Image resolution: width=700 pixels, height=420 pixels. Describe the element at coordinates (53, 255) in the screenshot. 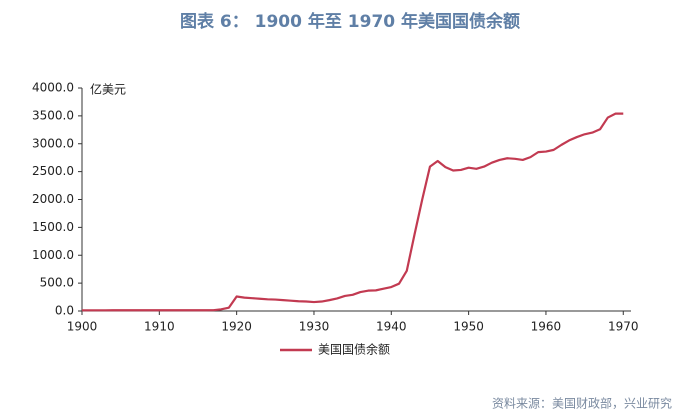

I see `y-tick-label: 1000.0` at that location.